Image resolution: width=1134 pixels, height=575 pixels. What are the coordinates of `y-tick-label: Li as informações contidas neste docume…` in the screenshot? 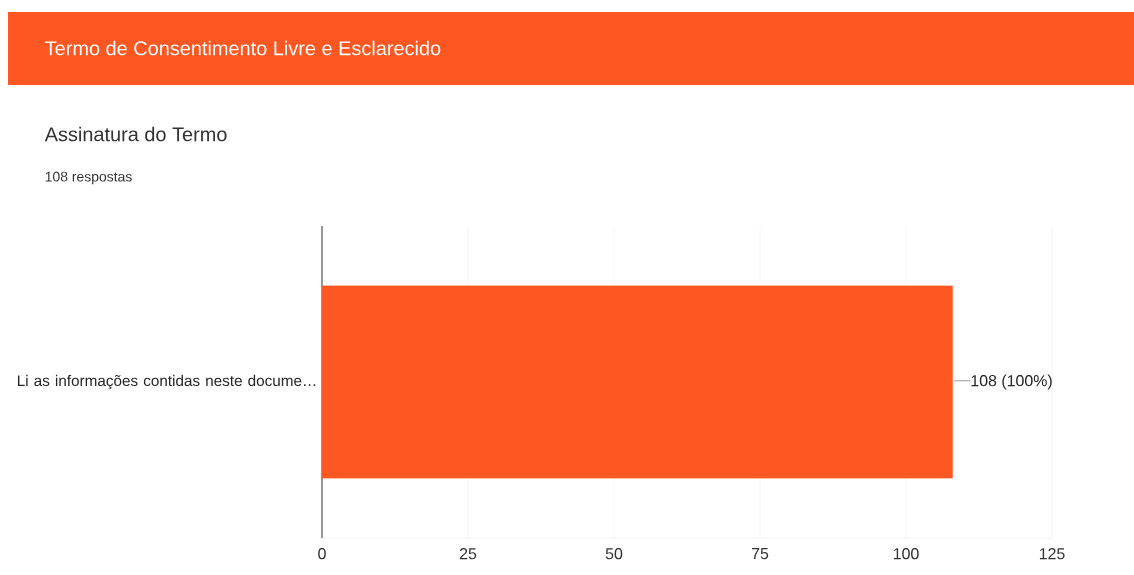 It's located at (166, 382).